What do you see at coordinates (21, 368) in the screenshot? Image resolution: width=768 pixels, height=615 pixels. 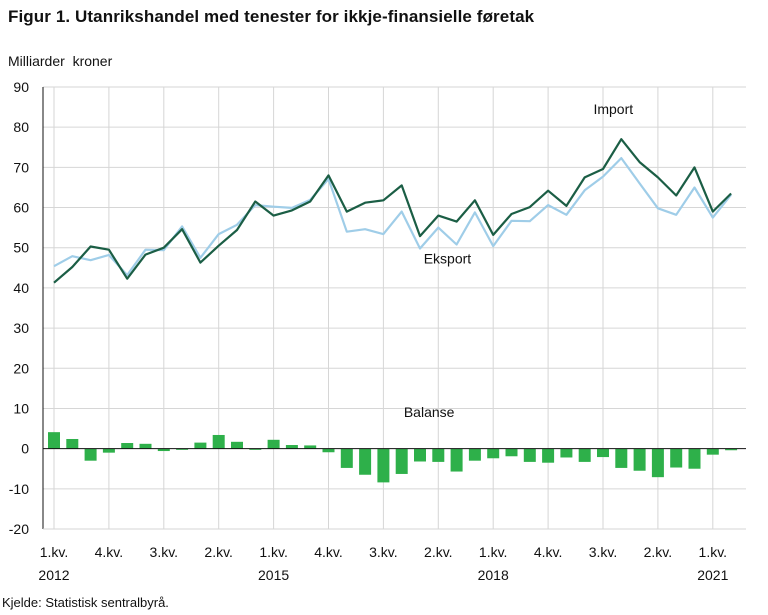 I see `y-tick-label: 20` at bounding box center [21, 368].